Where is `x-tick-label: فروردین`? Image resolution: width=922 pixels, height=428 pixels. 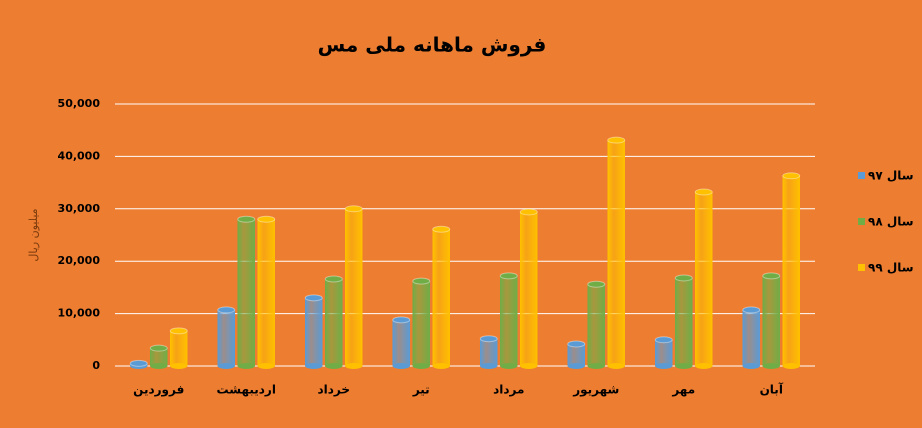 x-tick-label: فروردین is located at coordinates (158, 390).